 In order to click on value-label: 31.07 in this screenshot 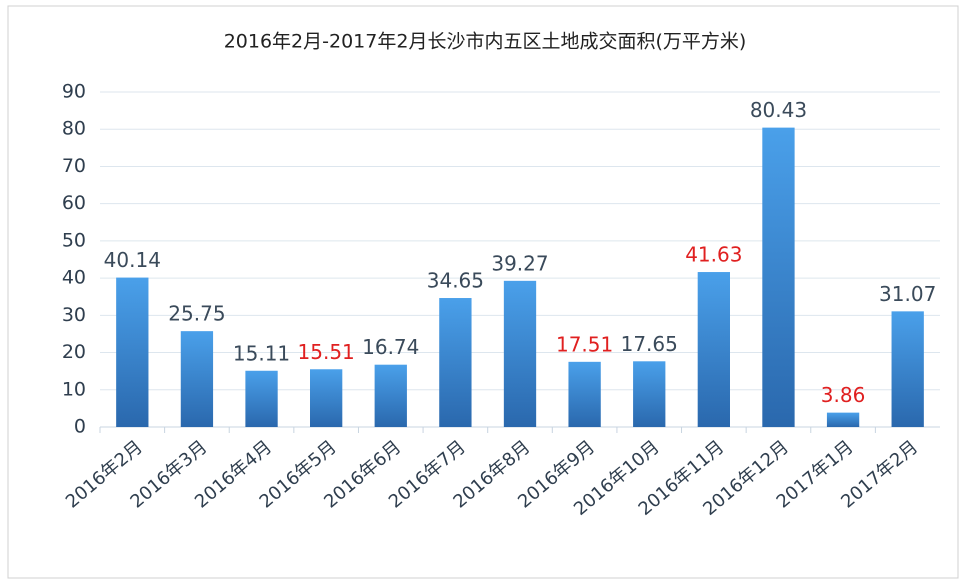, I will do `click(907, 294)`.